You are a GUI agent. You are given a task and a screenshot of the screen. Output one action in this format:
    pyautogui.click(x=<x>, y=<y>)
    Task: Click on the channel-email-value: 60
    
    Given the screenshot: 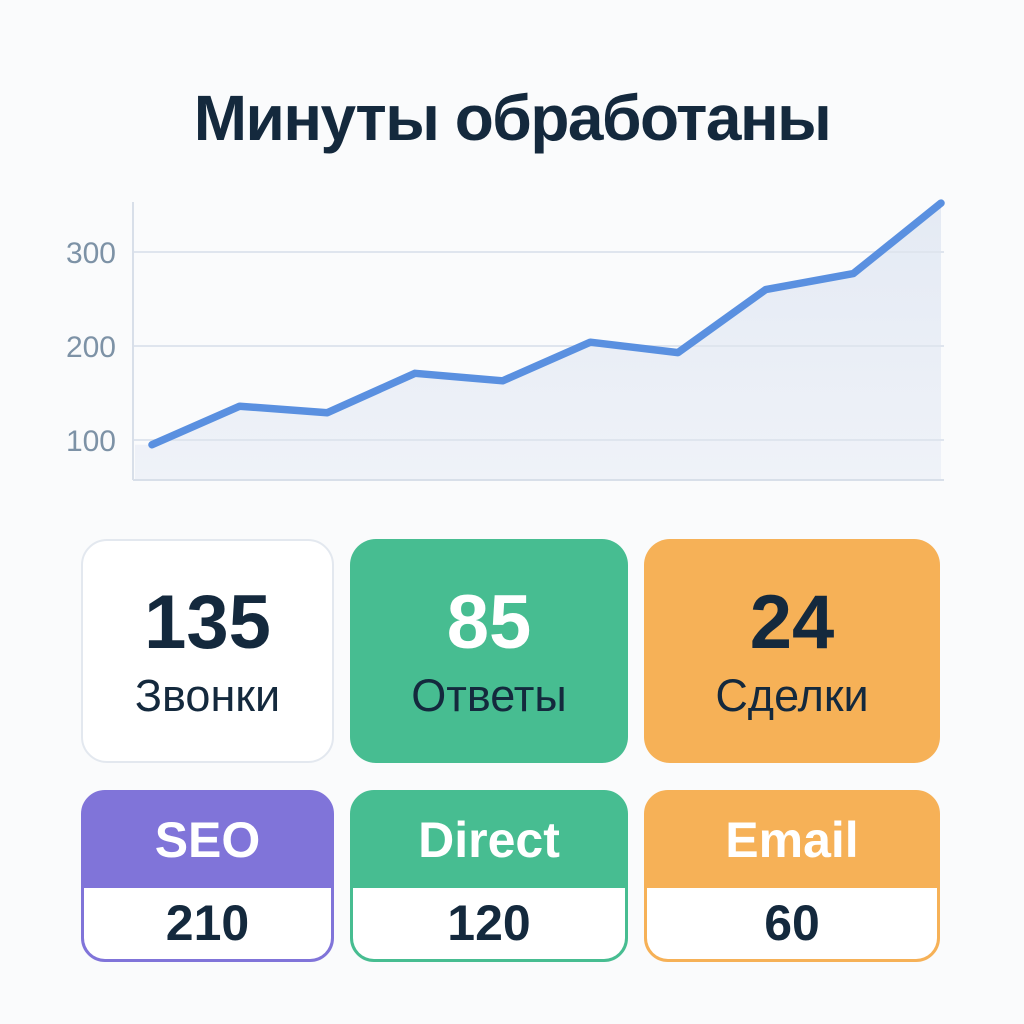 What is the action you would take?
    pyautogui.click(x=792, y=923)
    